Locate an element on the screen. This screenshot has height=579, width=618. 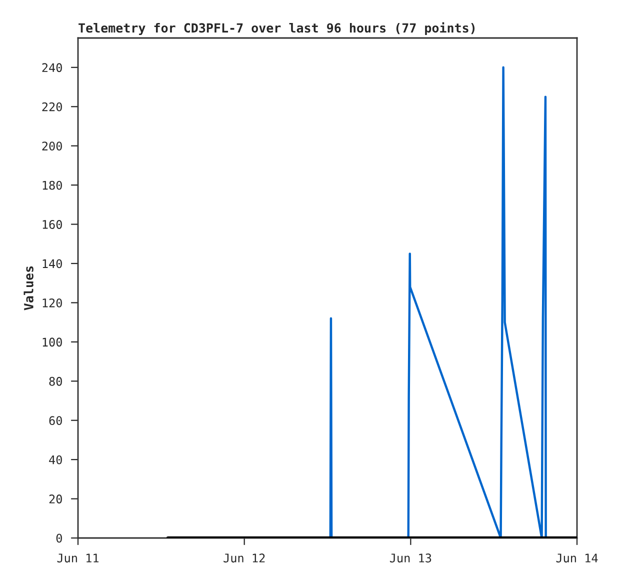
x-tick-label: Jun 11 is located at coordinates (78, 558).